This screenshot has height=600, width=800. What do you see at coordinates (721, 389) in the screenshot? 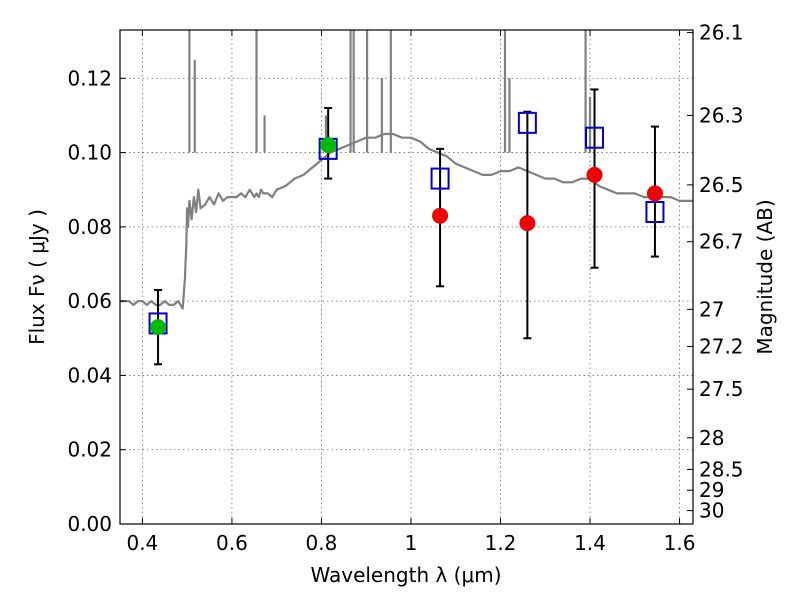
I see `right-tick-label: 27.5` at bounding box center [721, 389].